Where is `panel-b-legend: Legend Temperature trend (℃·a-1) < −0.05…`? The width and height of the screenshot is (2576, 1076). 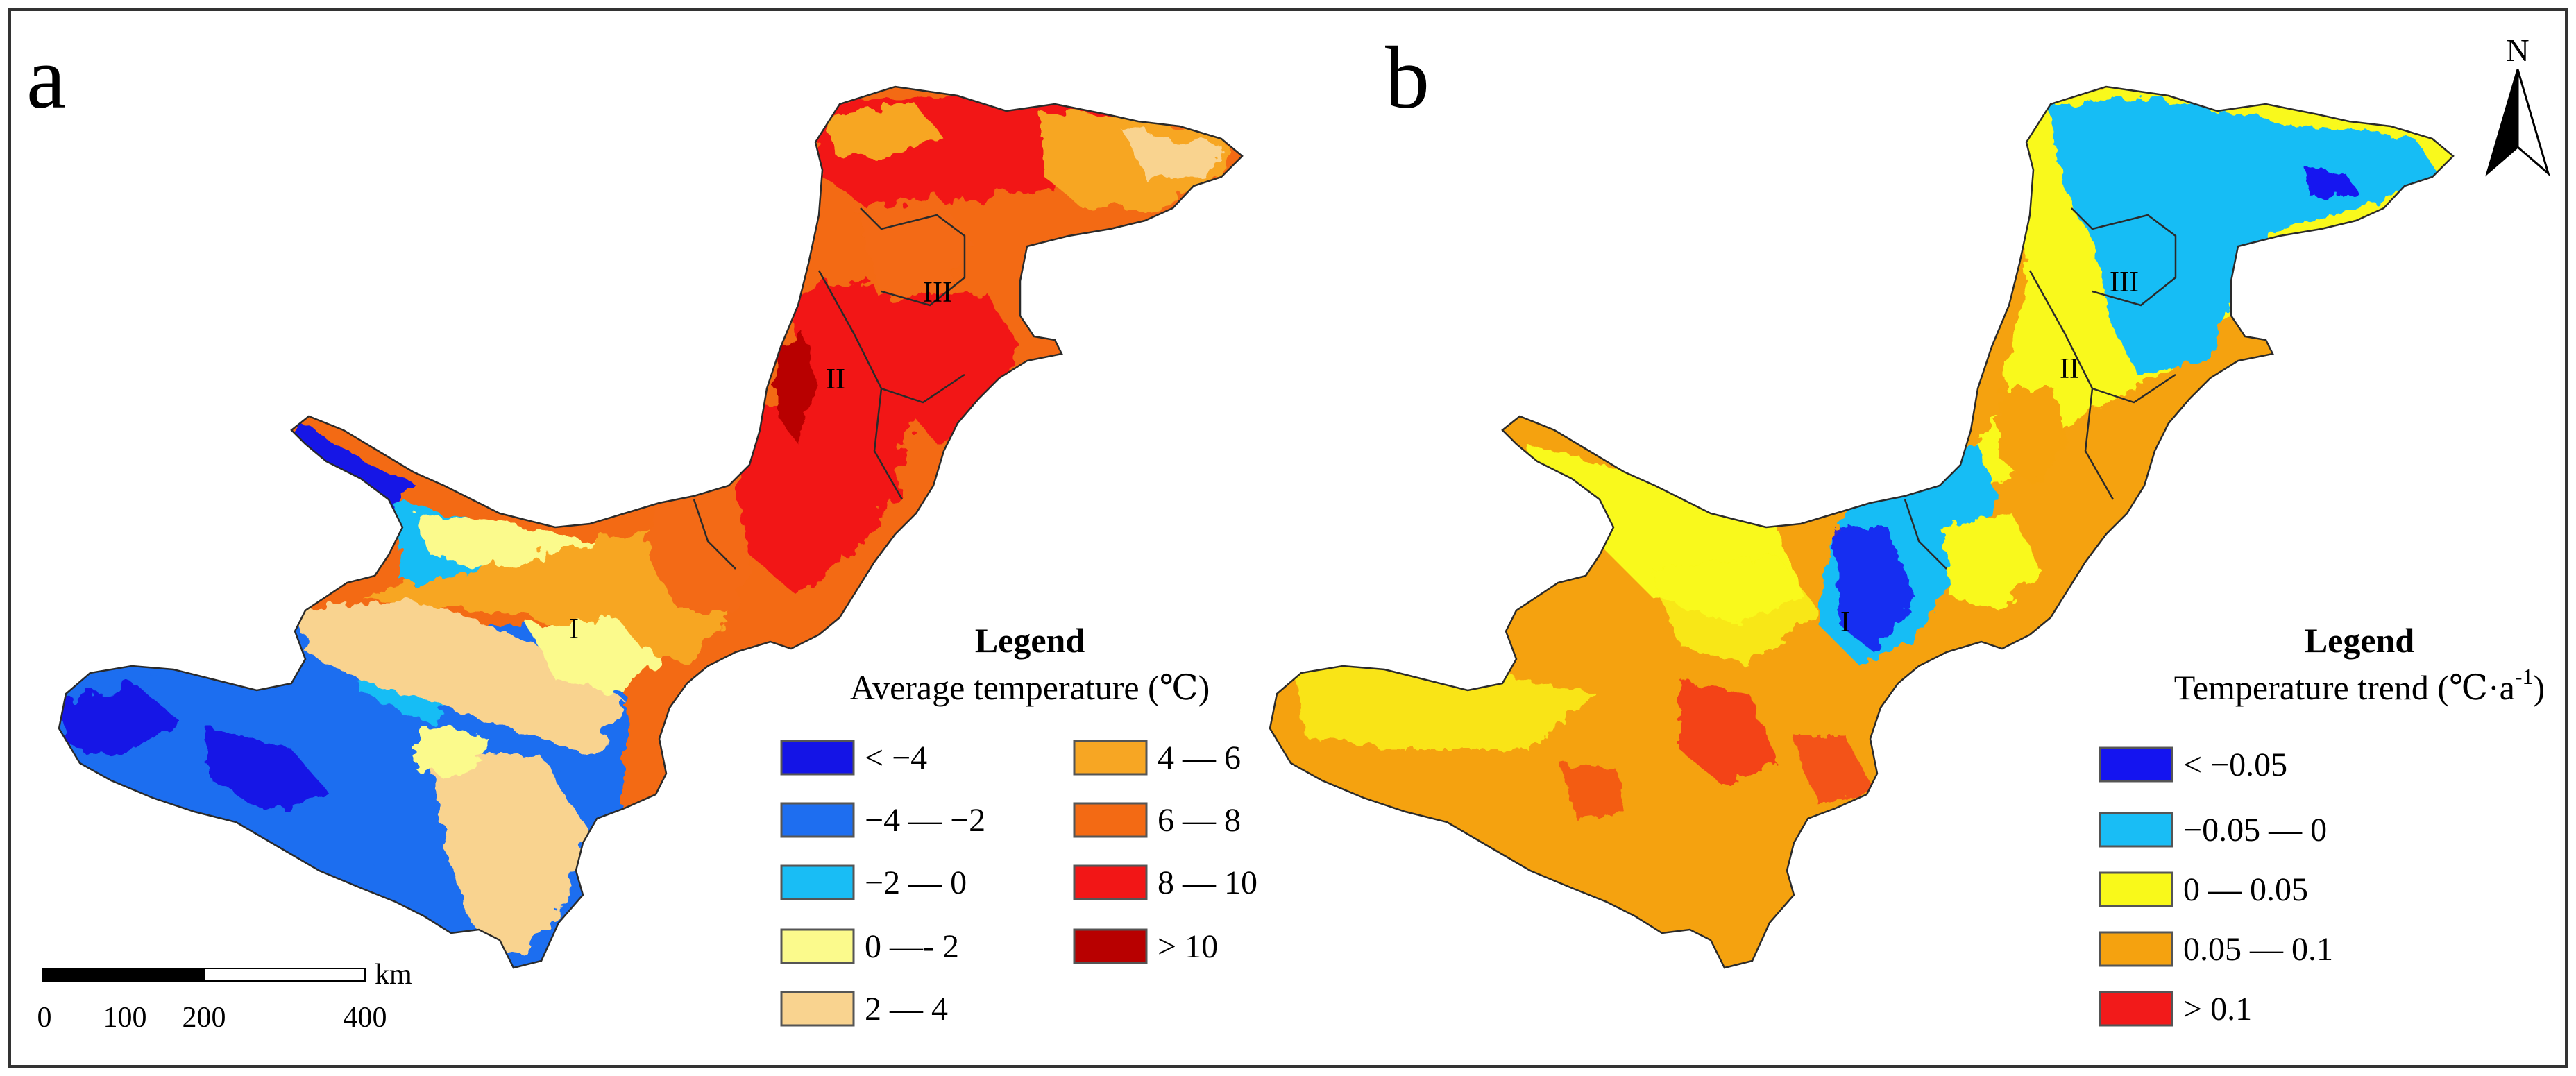
panel-b-legend: Legend Temperature trend (℃·a-1) < −0.05… is located at coordinates (2322, 824).